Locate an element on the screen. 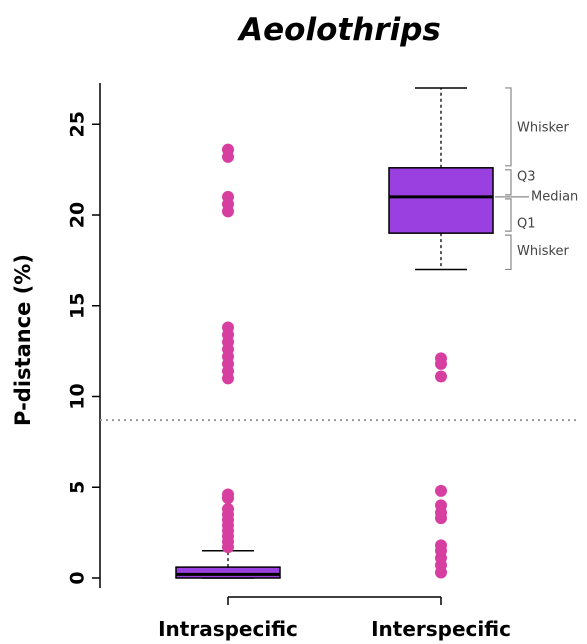 Image resolution: width=587 pixels, height=644 pixels. annotation-whisker-bottom: Whisker is located at coordinates (543, 251).